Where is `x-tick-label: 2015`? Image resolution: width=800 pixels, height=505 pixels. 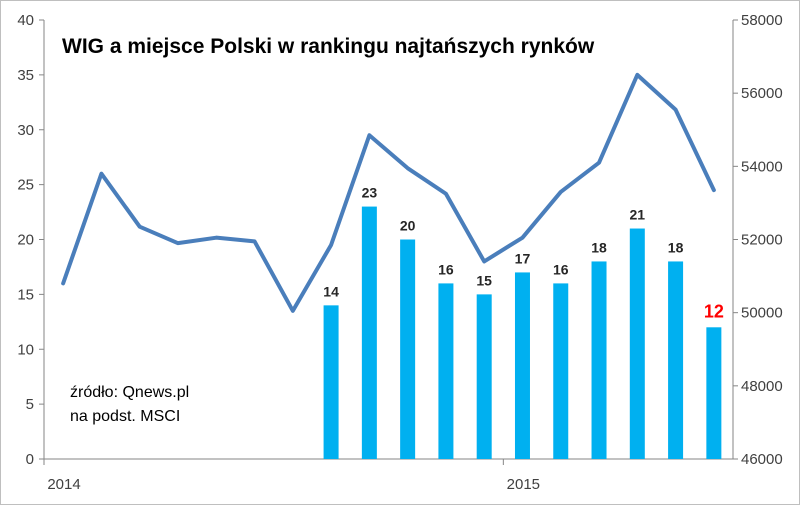 x-tick-label: 2015 is located at coordinates (523, 484).